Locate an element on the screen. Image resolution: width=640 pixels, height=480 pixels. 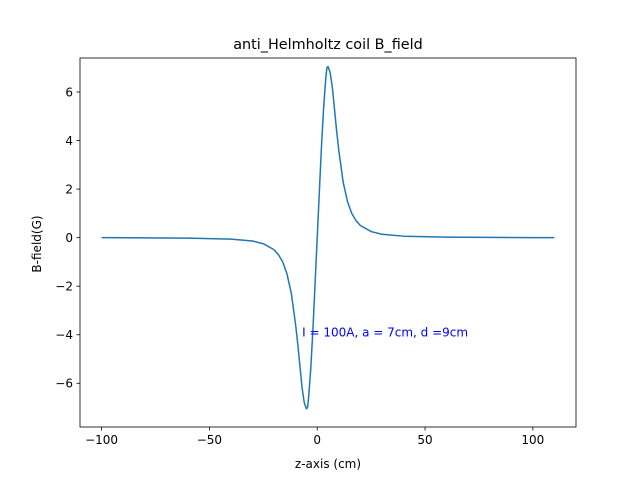
chart-title: anti_Helmholtz coil B_field is located at coordinates (328, 45).